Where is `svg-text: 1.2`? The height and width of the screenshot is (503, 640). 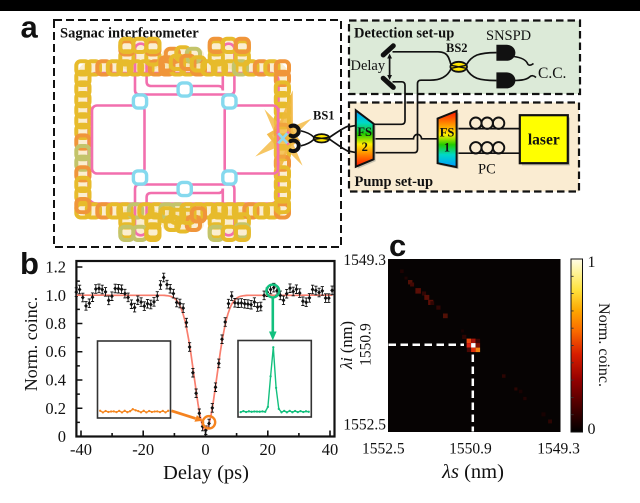
svg-text: 1.2 is located at coordinates (55, 267).